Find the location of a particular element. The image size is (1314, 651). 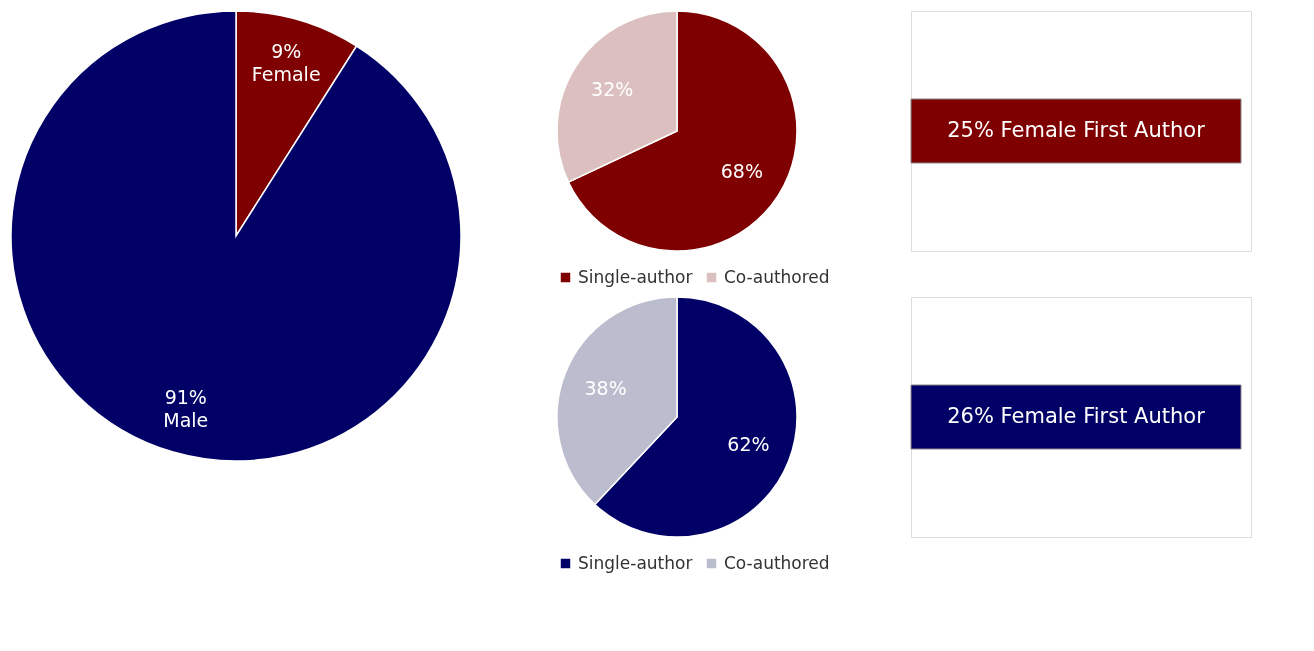

data-label: 91% is located at coordinates (185, 396).